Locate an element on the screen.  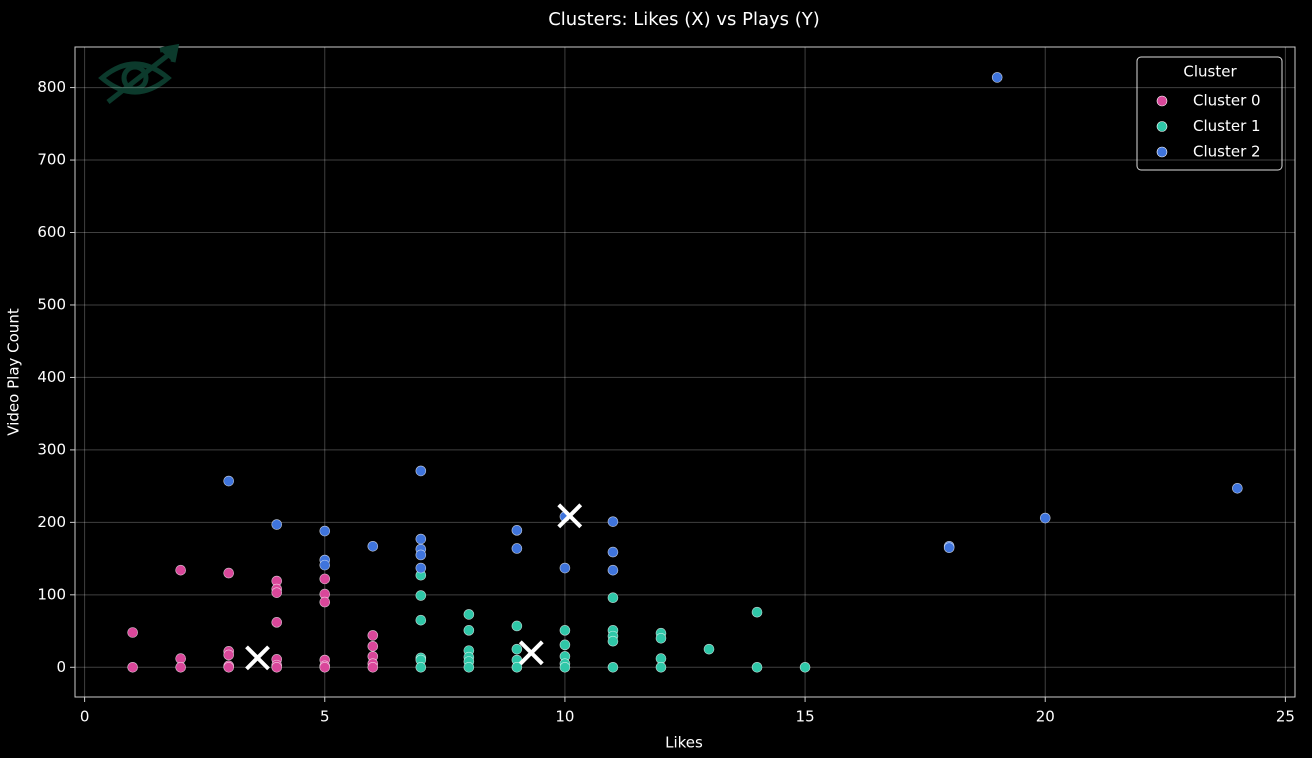
logo is located at coordinates (139, 73).